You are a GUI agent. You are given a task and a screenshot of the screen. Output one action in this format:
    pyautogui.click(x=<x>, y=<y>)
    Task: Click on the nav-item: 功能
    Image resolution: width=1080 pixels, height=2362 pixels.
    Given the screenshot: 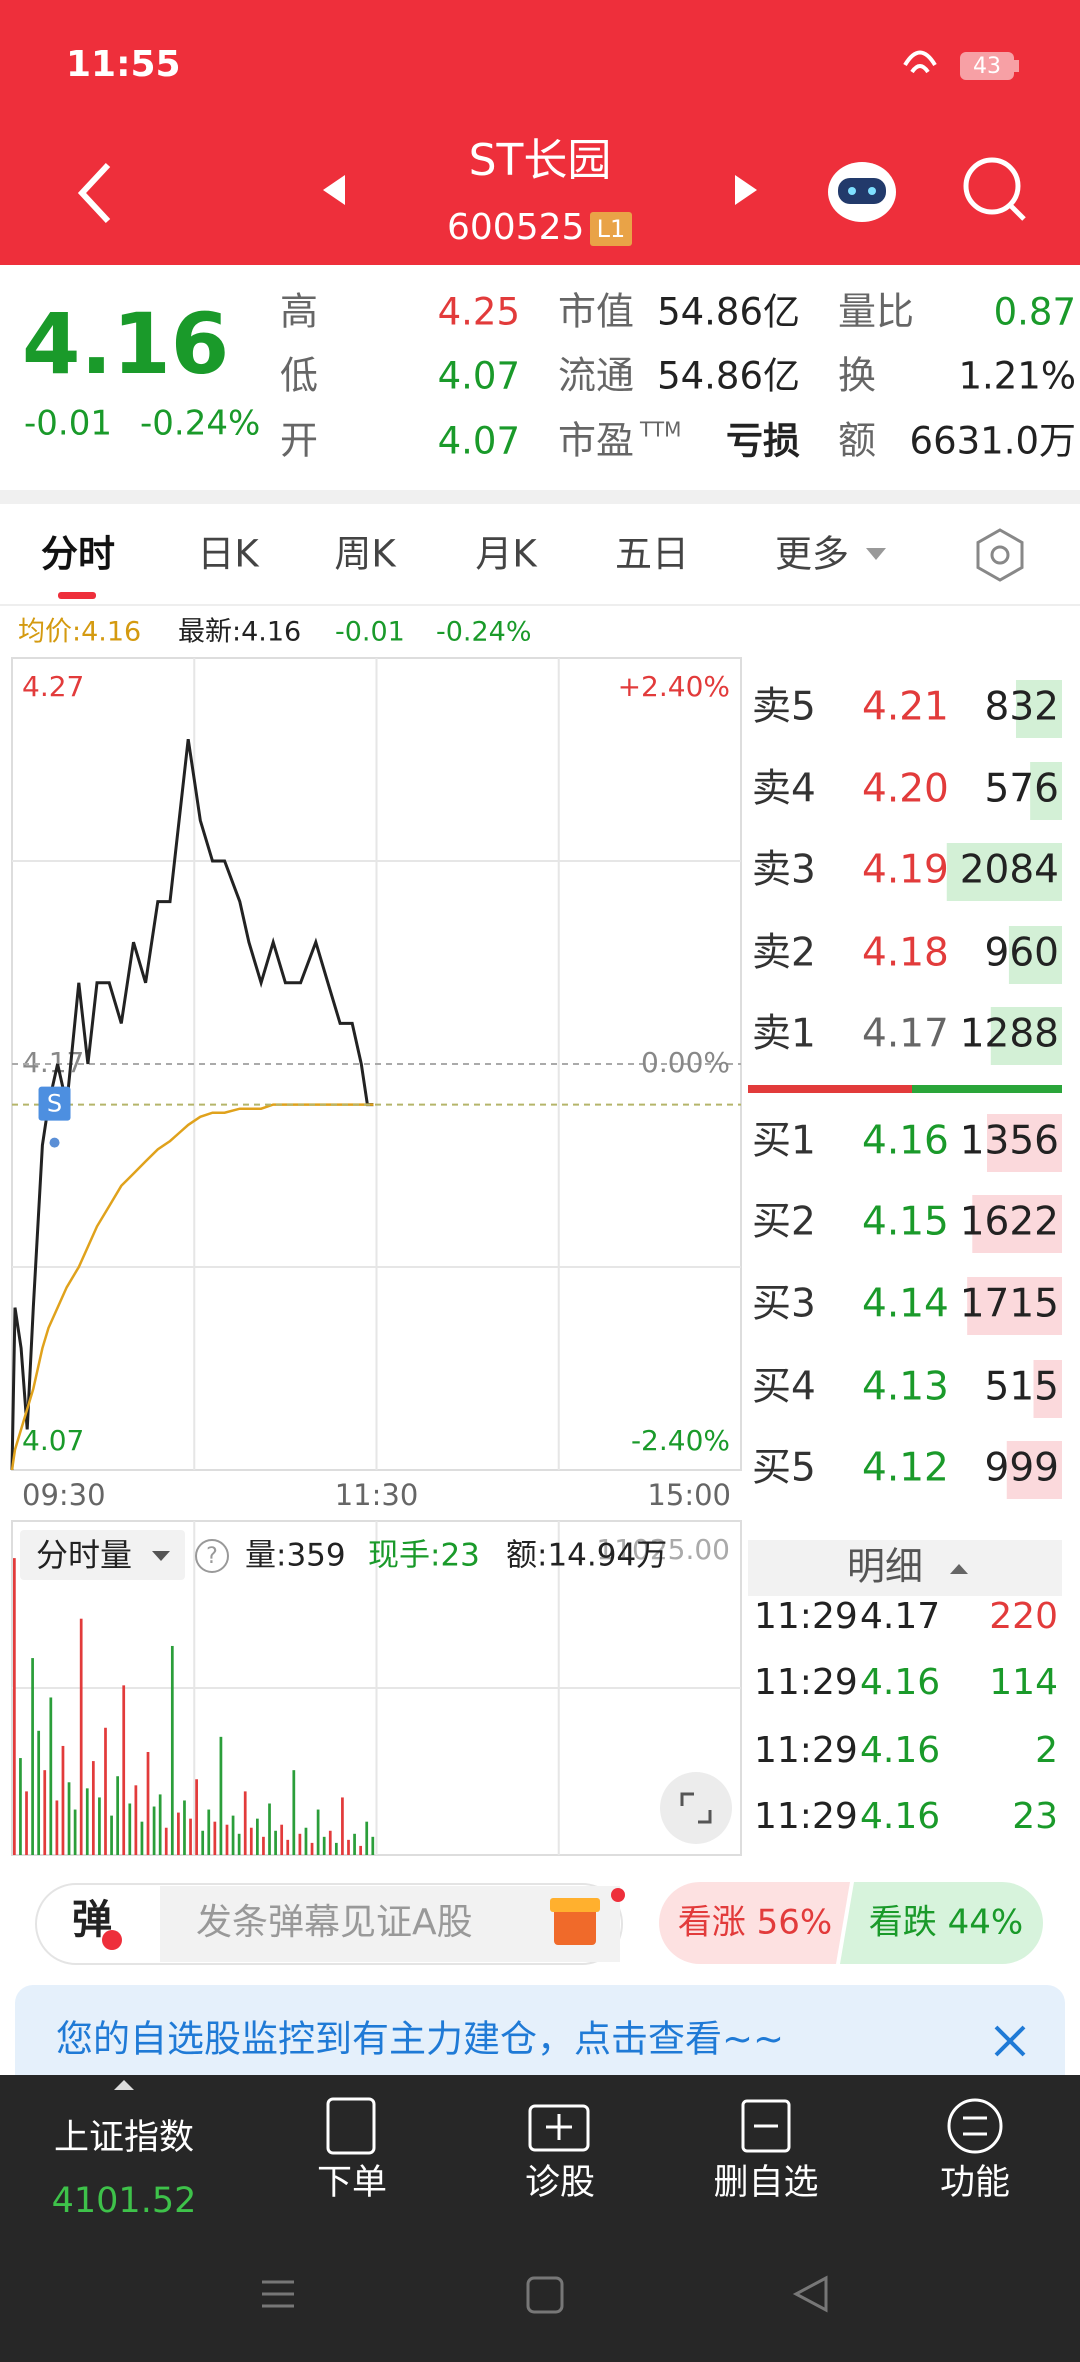 What is the action you would take?
    pyautogui.click(x=975, y=2183)
    